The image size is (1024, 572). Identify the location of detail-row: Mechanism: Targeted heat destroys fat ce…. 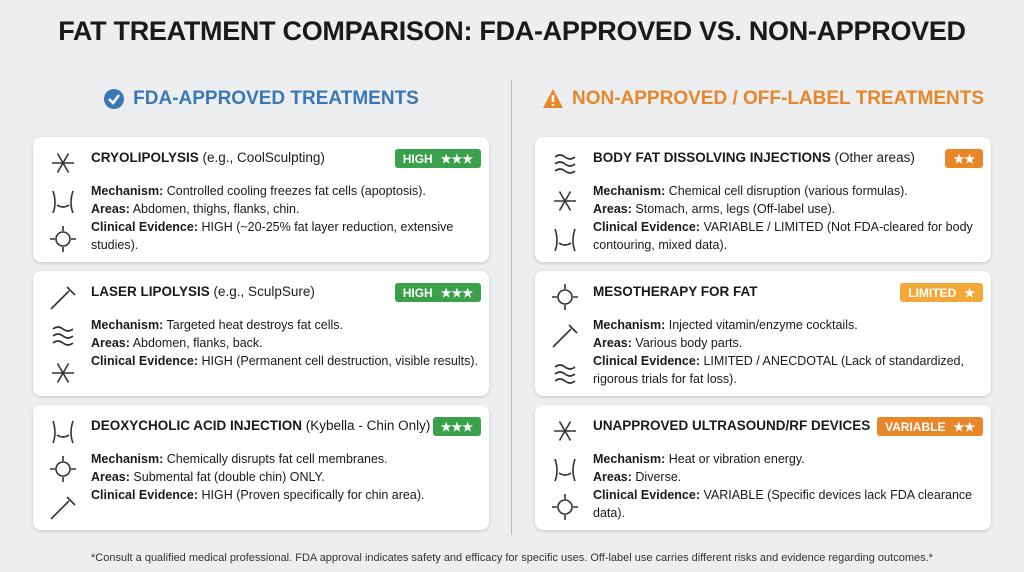
(285, 325).